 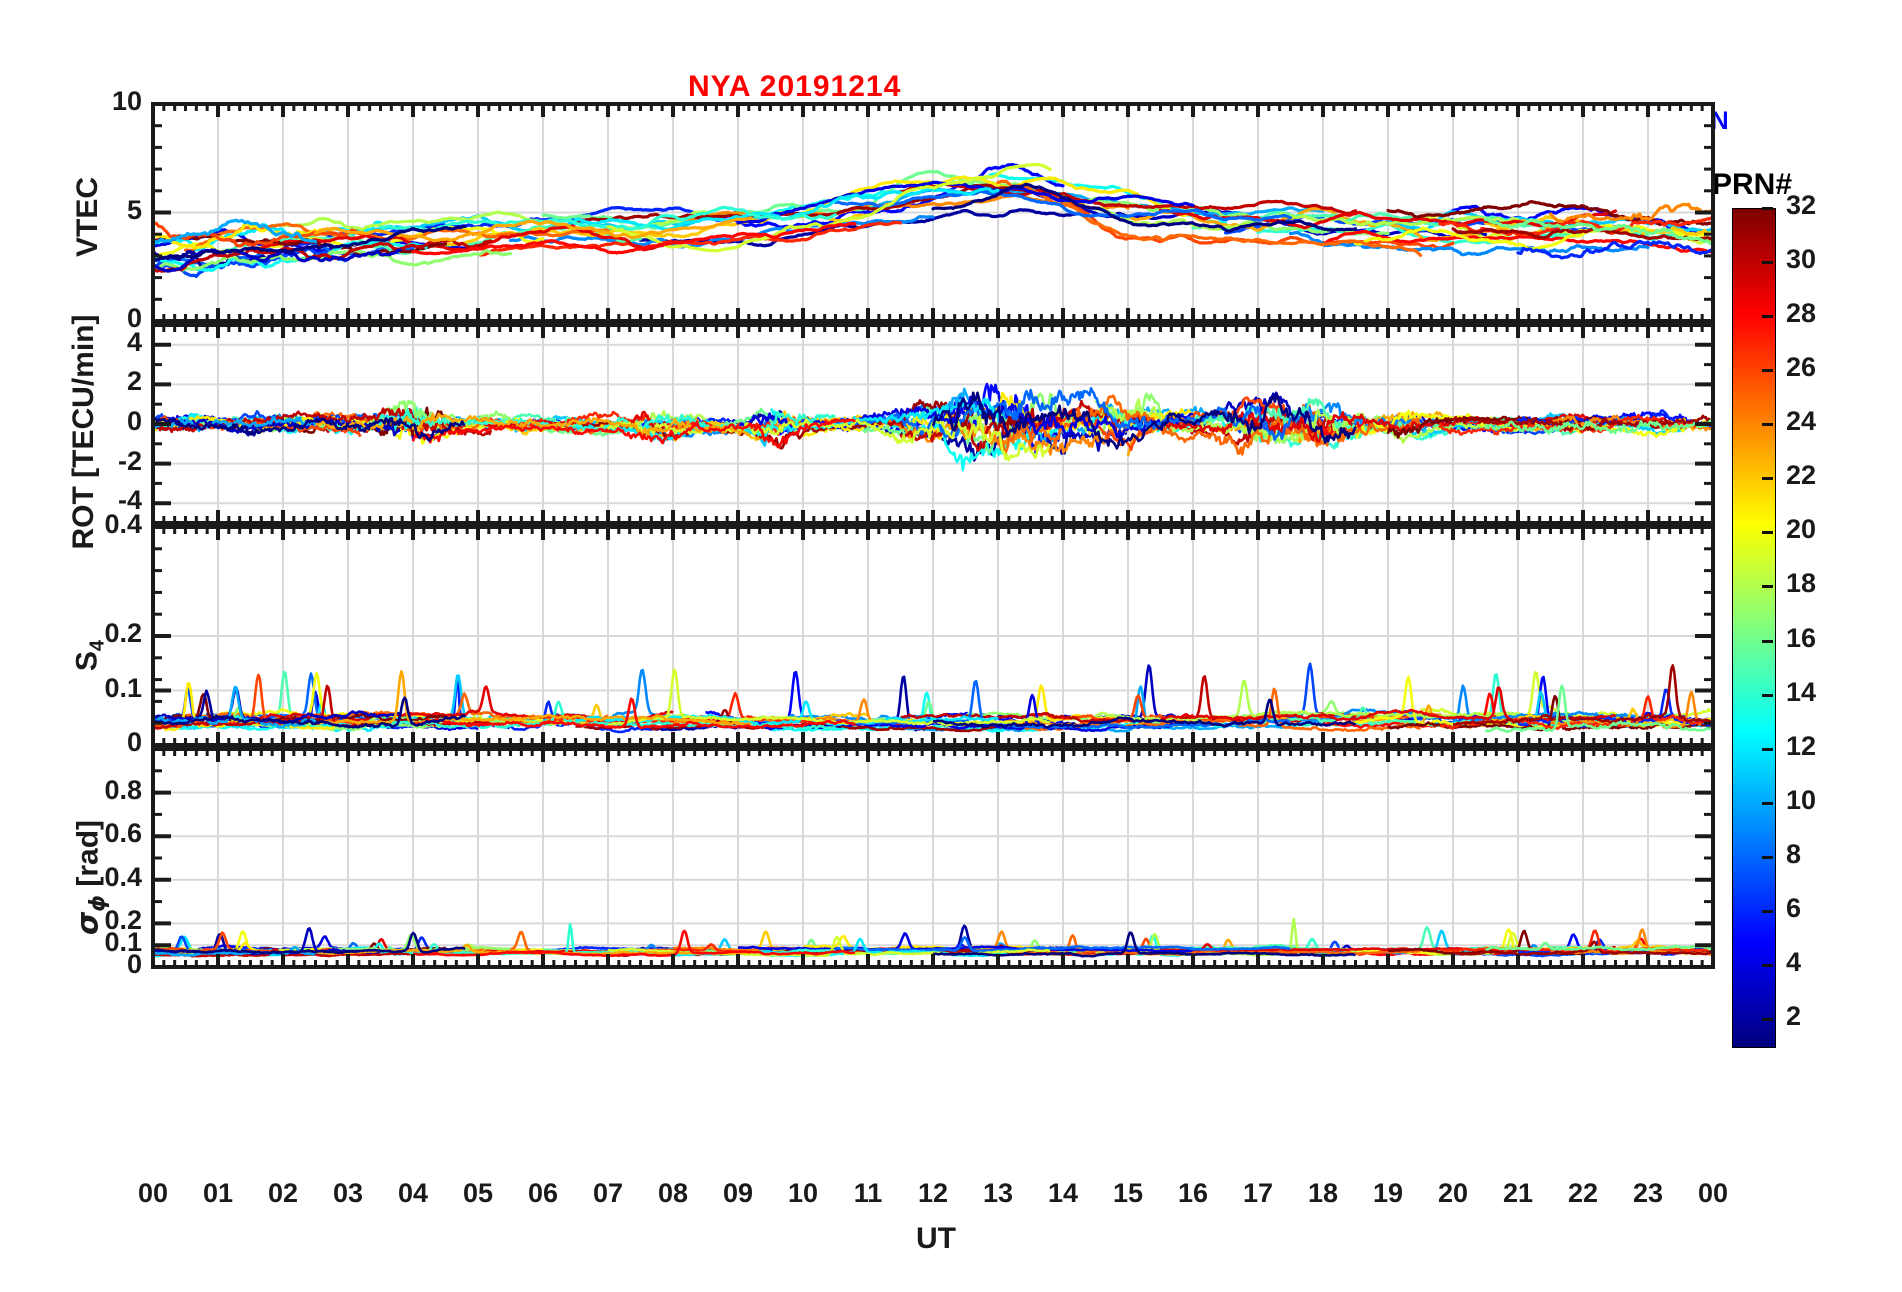 What do you see at coordinates (123, 942) in the screenshot?
I see `ytick-sigma-phi-4: 0.1` at bounding box center [123, 942].